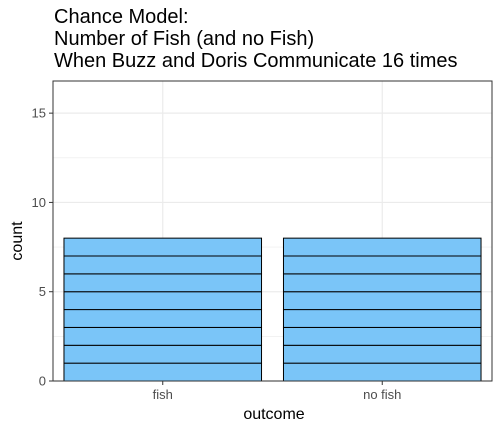 The height and width of the screenshot is (432, 504). What do you see at coordinates (17, 241) in the screenshot?
I see `y-axis-title: count` at bounding box center [17, 241].